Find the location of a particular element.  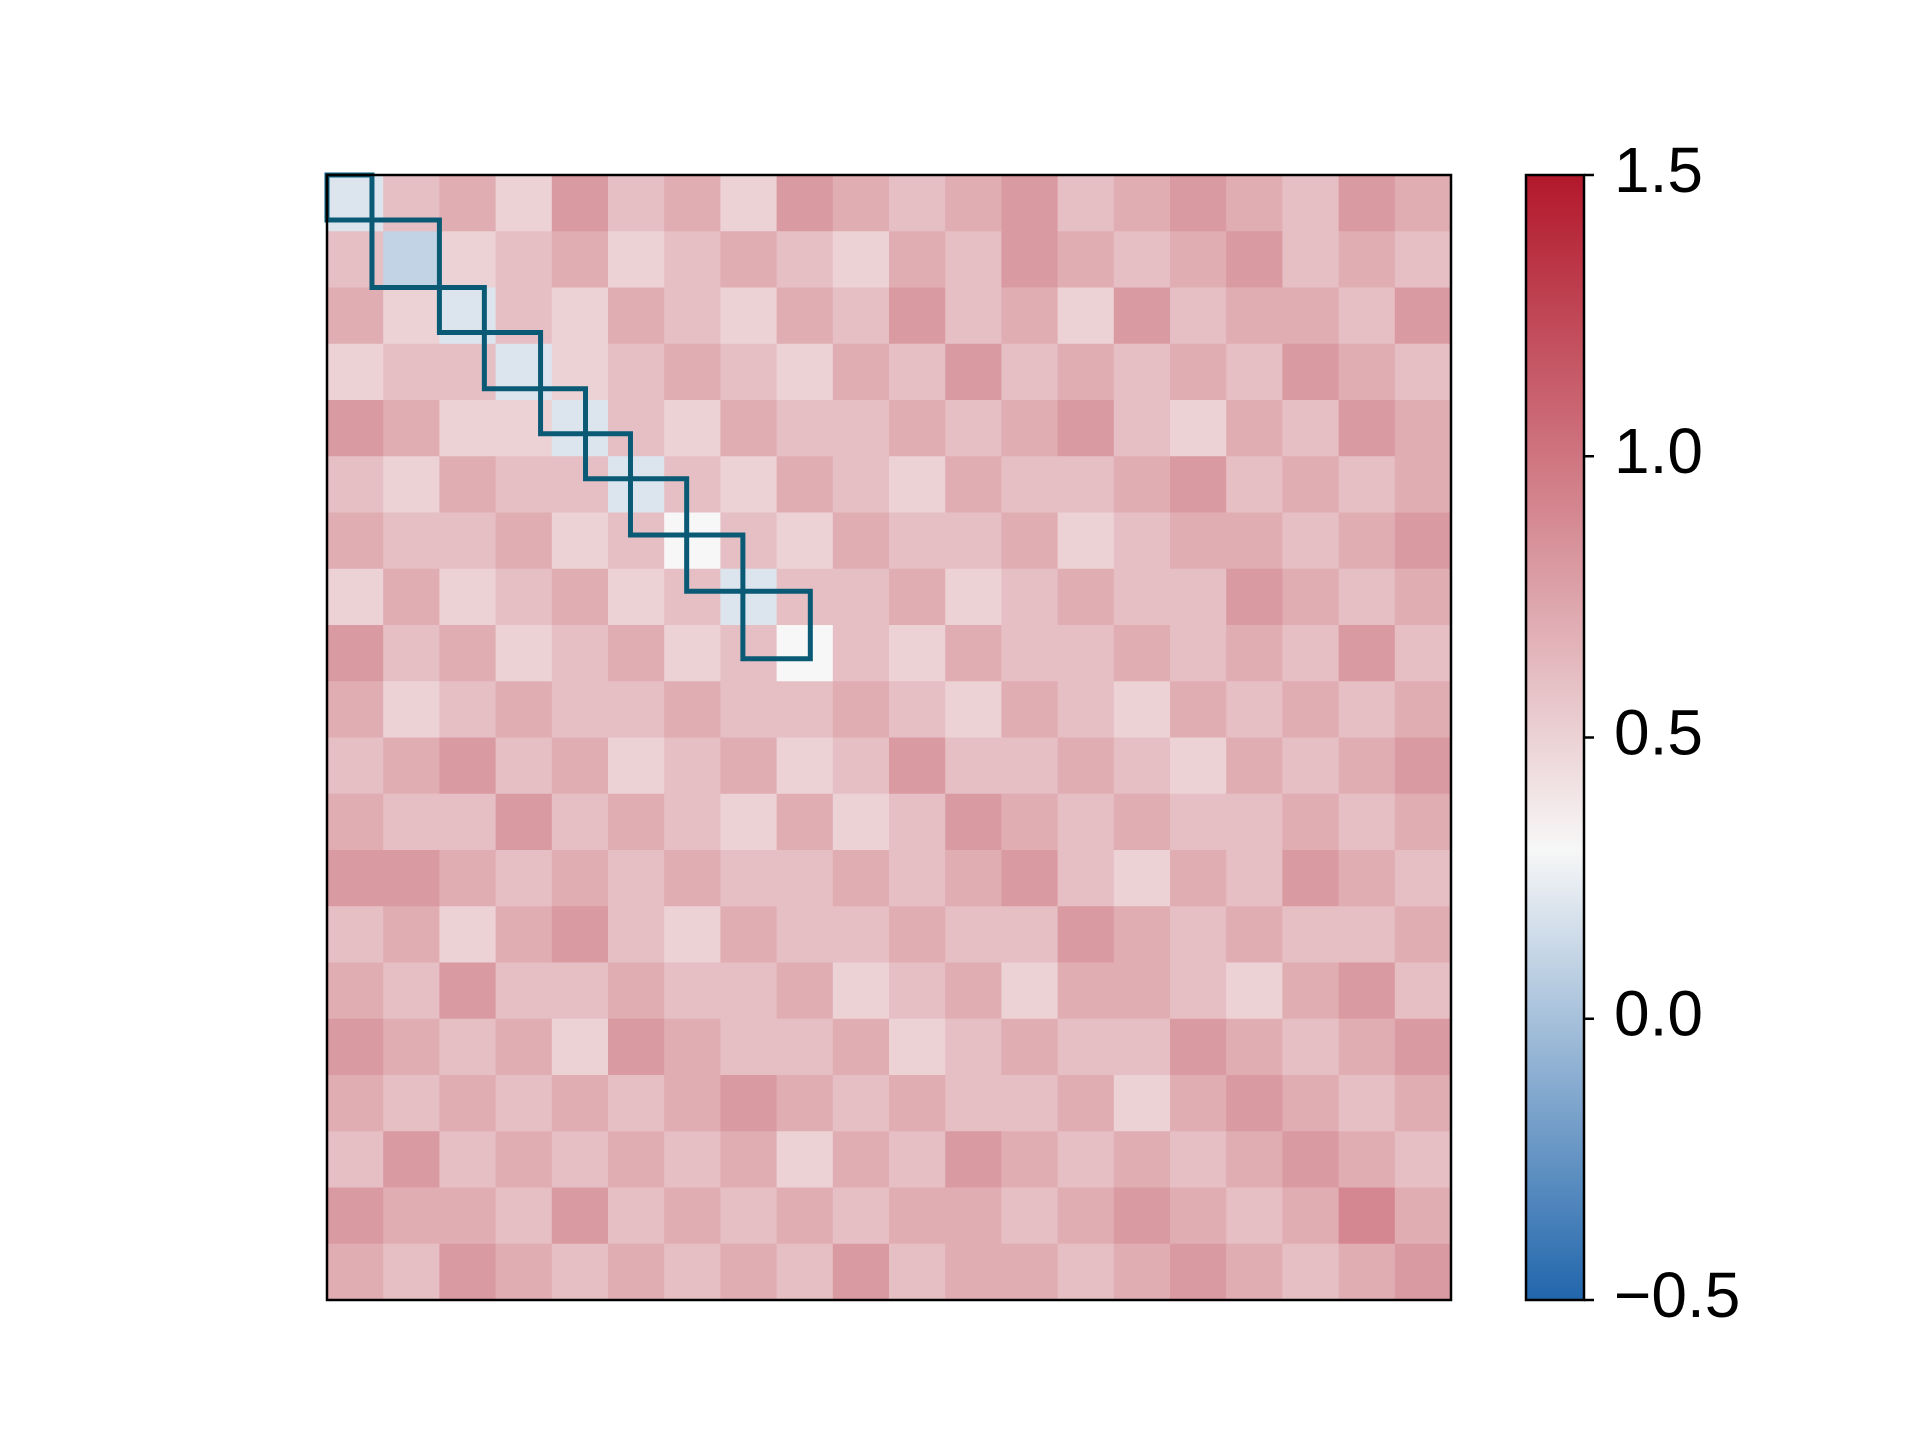

colorbar-tick-label: 1.0 is located at coordinates (1658, 451).